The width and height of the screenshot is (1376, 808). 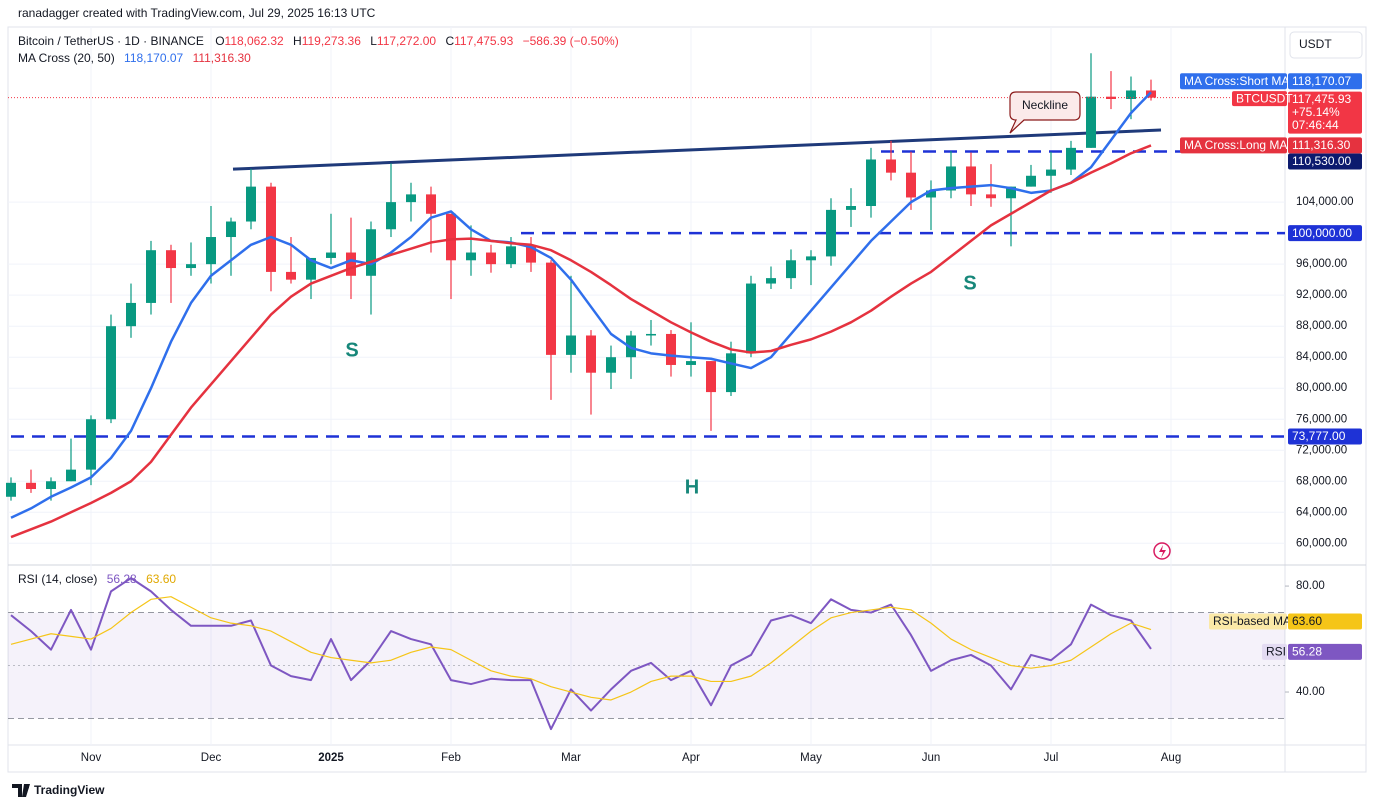 I want to click on x-tick-label: Jul, so click(x=1051, y=758).